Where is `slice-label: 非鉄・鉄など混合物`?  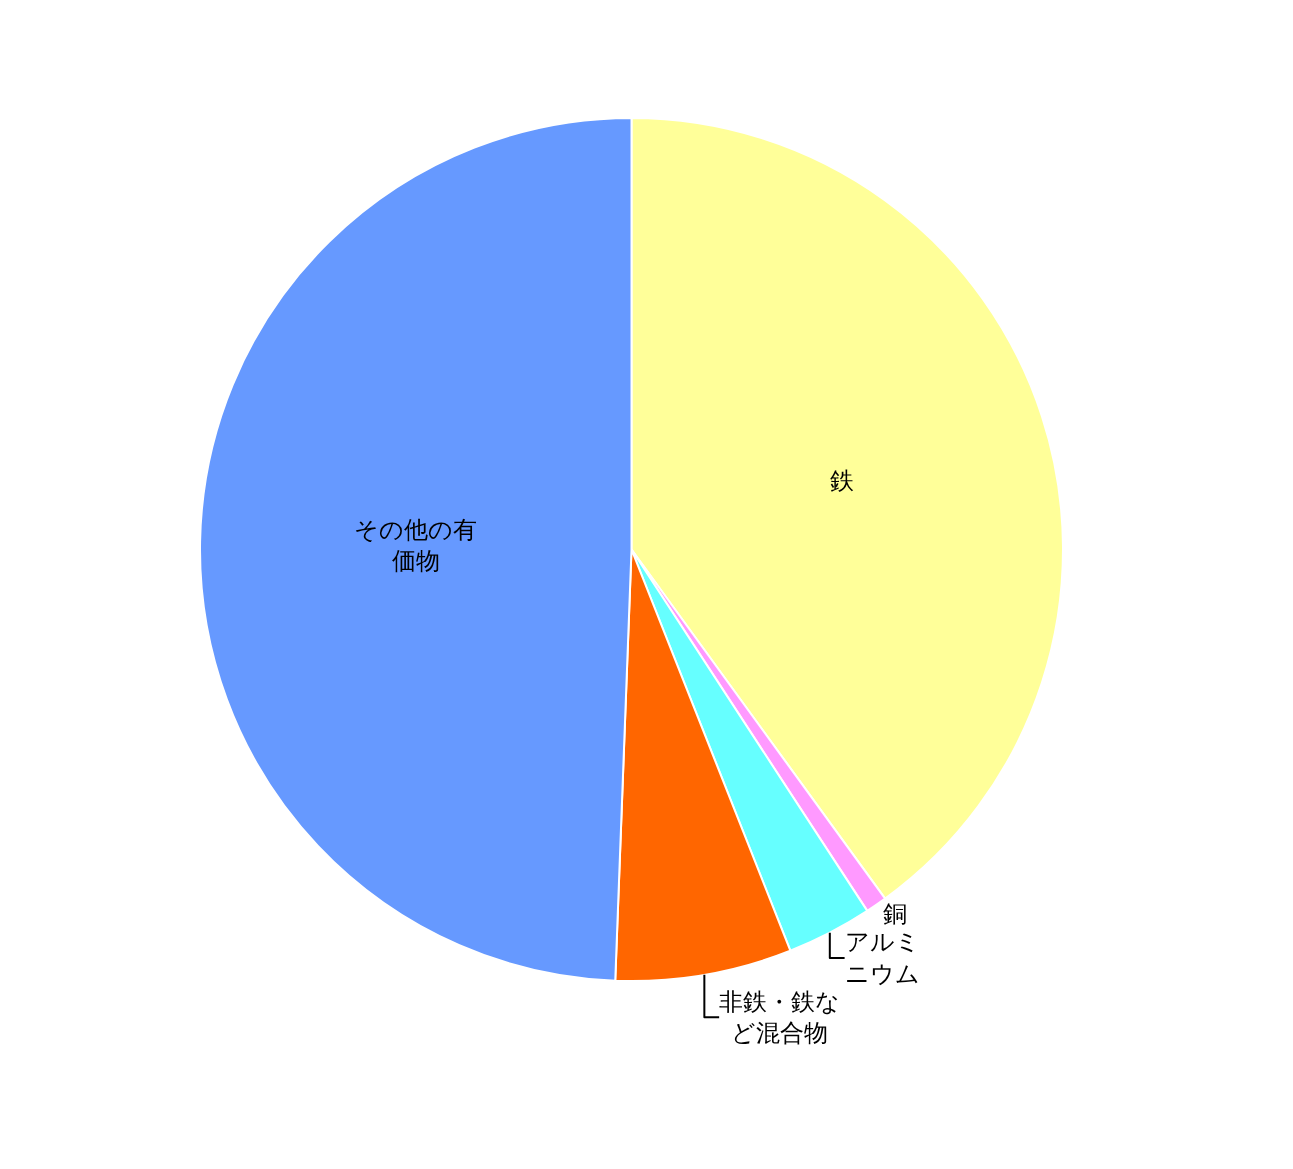
slice-label: 非鉄・鉄など混合物 is located at coordinates (780, 1017).